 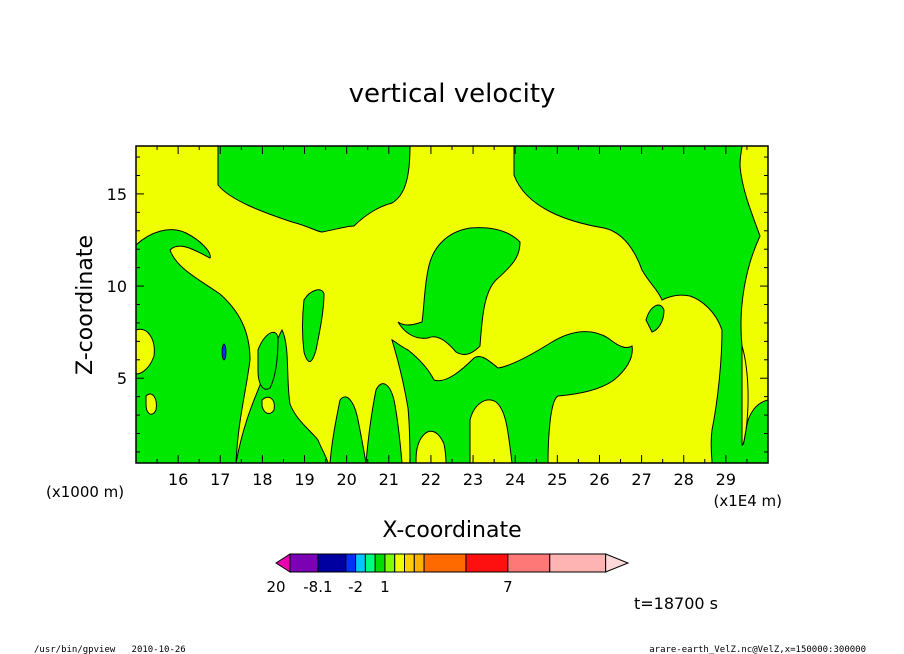 What do you see at coordinates (385, 587) in the screenshot?
I see `colorbar-label: 1` at bounding box center [385, 587].